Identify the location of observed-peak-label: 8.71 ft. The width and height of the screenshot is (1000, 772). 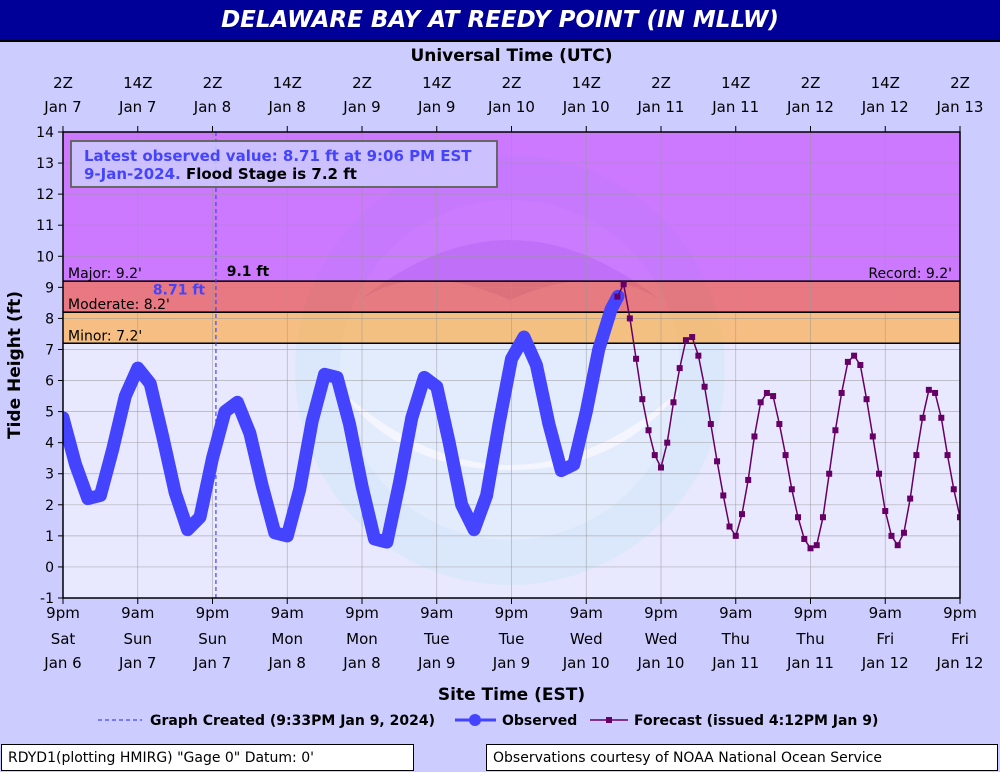
(179, 290).